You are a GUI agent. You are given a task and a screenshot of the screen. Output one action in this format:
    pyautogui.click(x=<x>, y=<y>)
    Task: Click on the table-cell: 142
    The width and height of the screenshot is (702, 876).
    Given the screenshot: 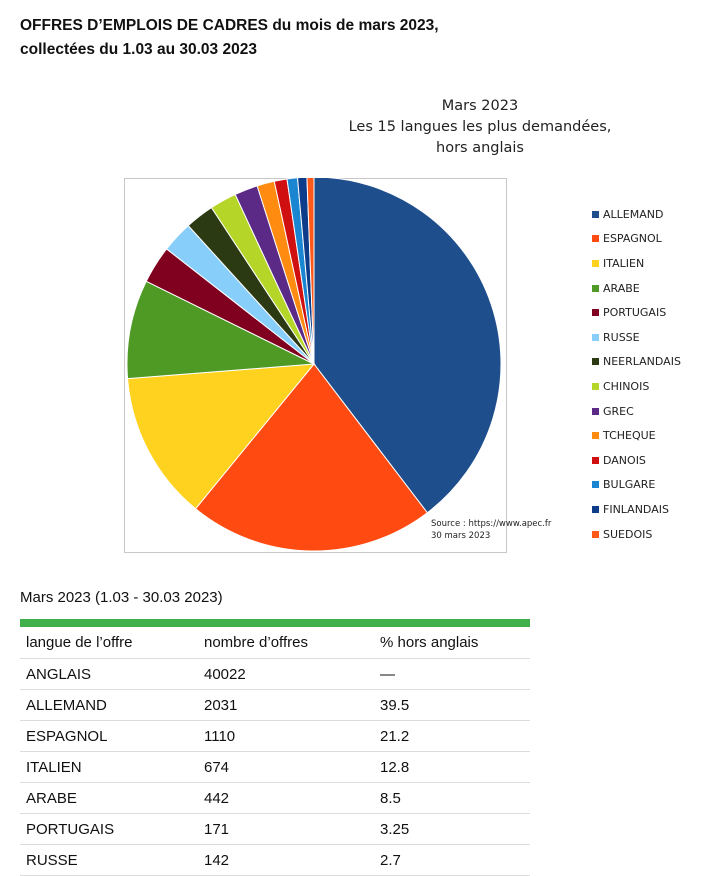 What is the action you would take?
    pyautogui.click(x=286, y=860)
    